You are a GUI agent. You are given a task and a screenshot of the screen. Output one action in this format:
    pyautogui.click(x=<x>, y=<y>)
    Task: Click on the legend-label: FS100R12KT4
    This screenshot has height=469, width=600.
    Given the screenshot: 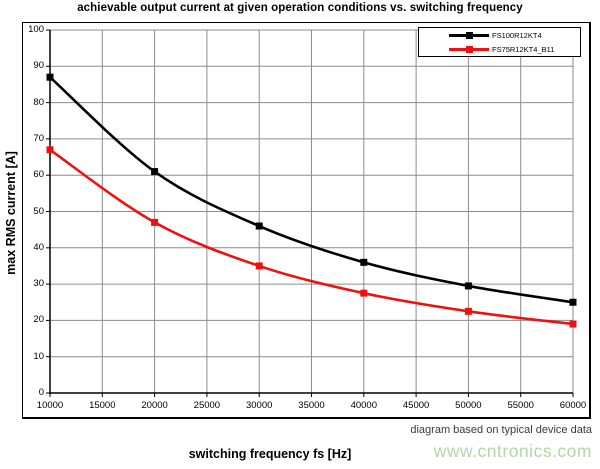 What is the action you would take?
    pyautogui.click(x=517, y=35)
    